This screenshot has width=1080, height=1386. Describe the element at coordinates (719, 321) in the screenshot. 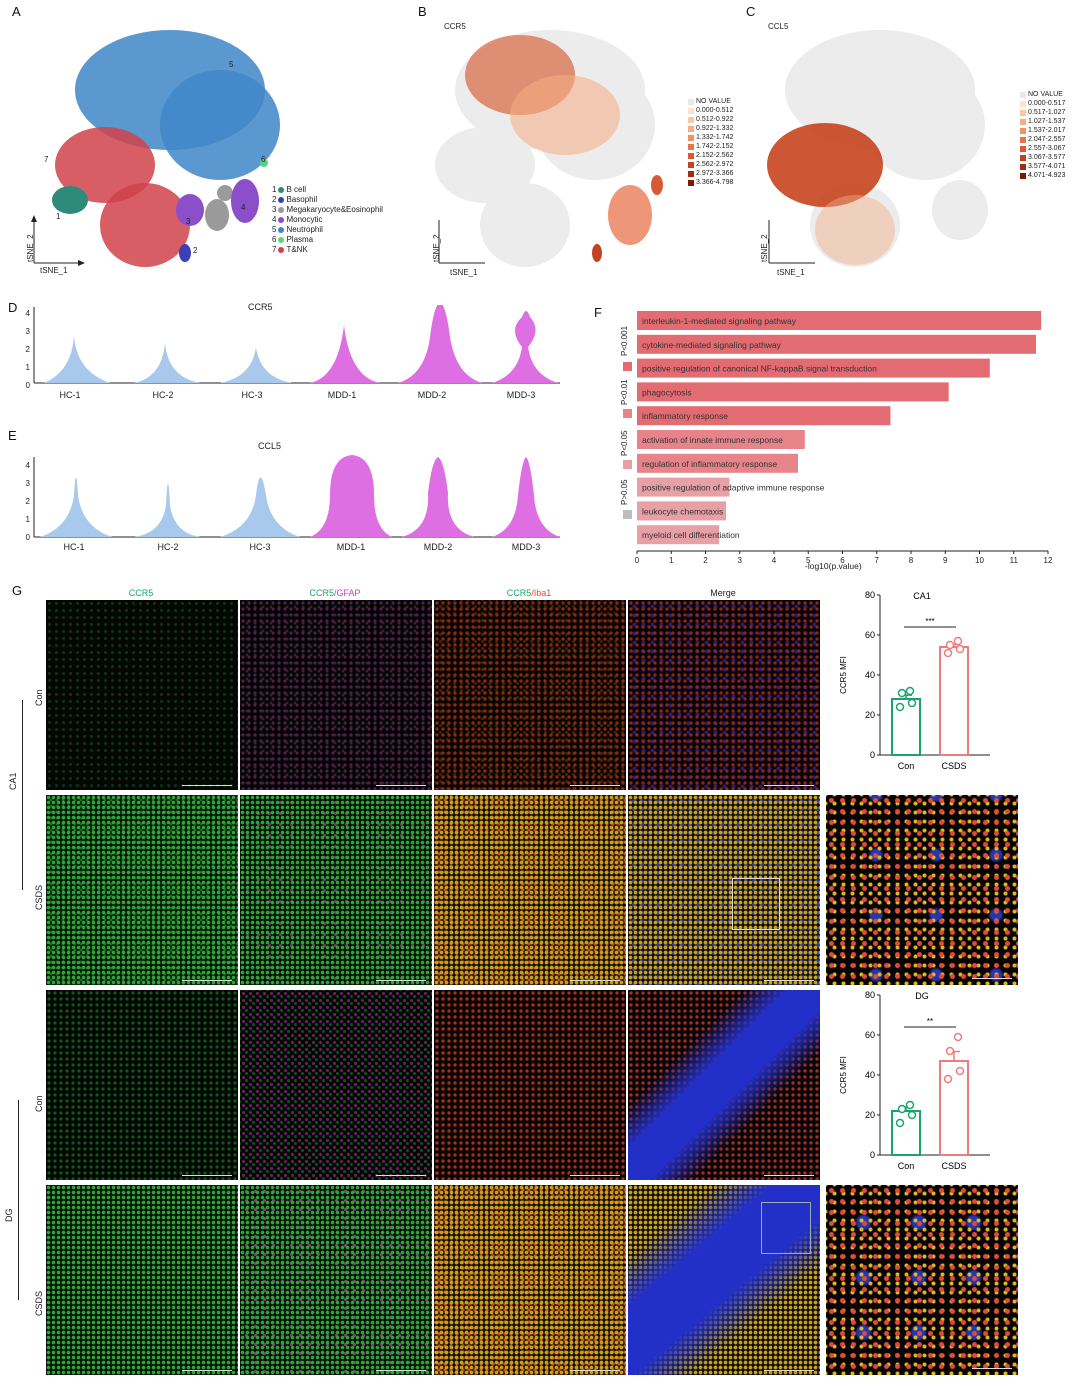

I see `go-term-label: interleukin-1-mediated signaling pathway` at that location.